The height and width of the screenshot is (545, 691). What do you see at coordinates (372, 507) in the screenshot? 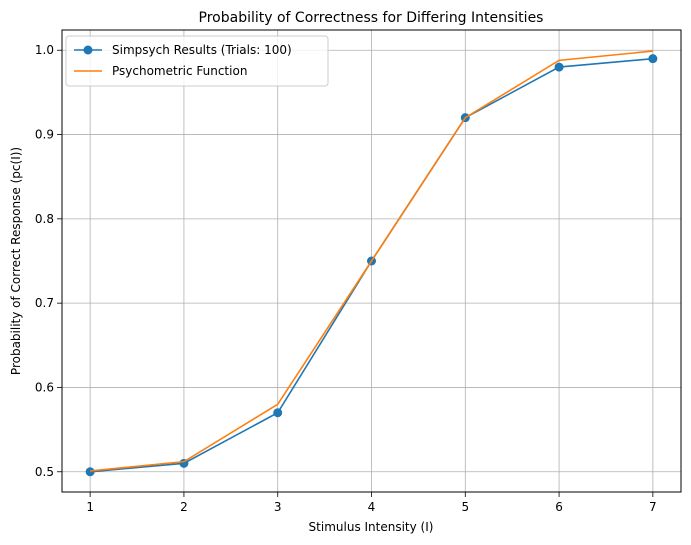
I see `x-tick-label: 4` at bounding box center [372, 507].